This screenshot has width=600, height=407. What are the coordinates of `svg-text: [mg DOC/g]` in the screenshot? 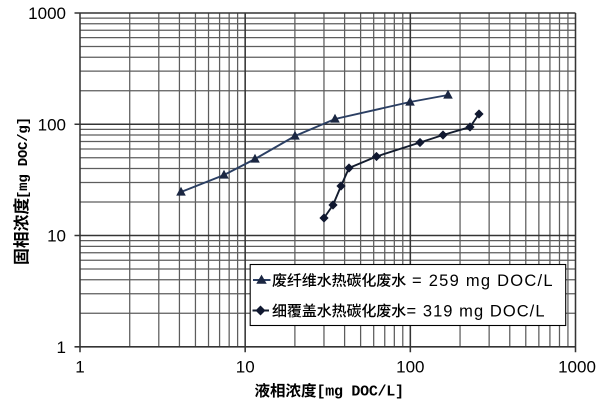 It's located at (24, 158).